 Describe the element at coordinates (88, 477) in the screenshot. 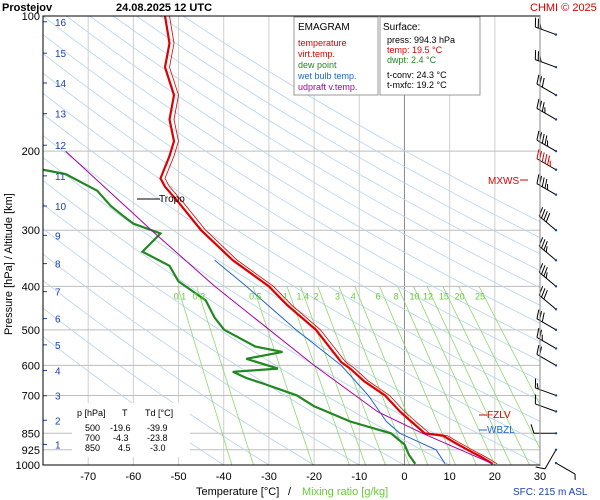

I see `x-tick-label: -70` at that location.